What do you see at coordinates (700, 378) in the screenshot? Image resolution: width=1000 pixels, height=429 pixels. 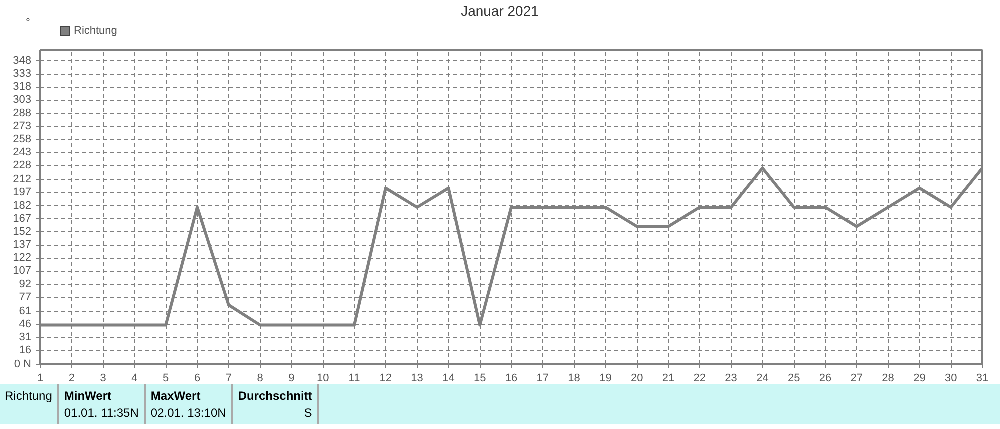 I see `x-tick-label: 22` at bounding box center [700, 378].